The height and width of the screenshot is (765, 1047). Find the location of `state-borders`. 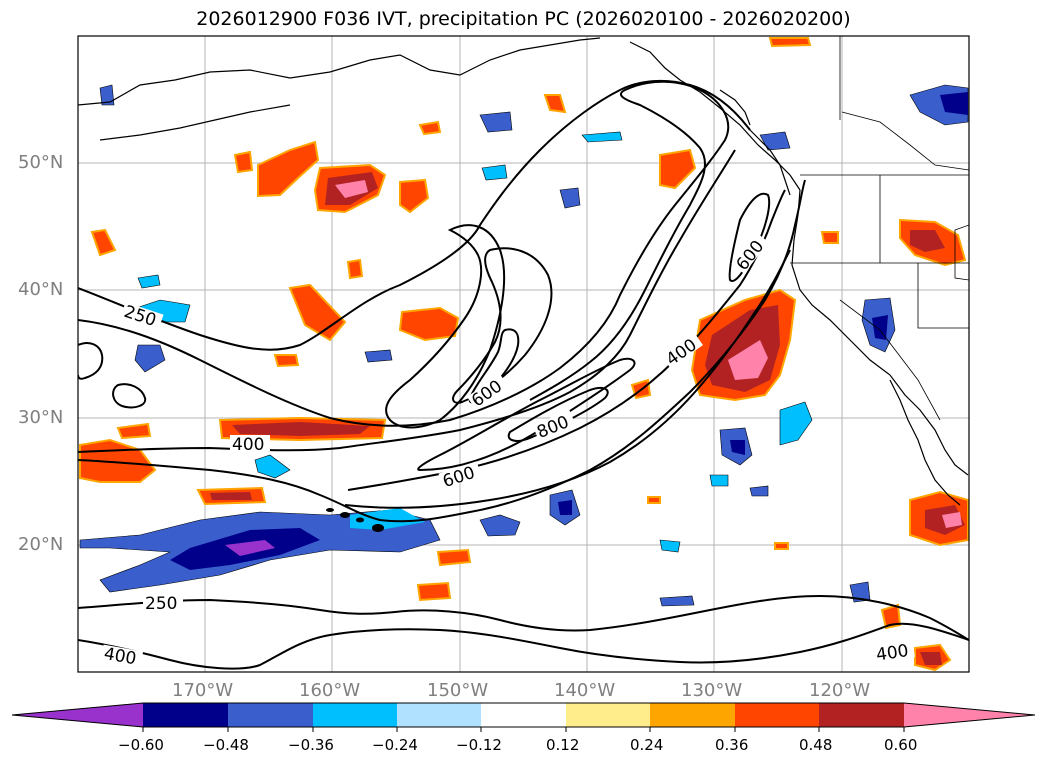

state-borders is located at coordinates (879, 228).